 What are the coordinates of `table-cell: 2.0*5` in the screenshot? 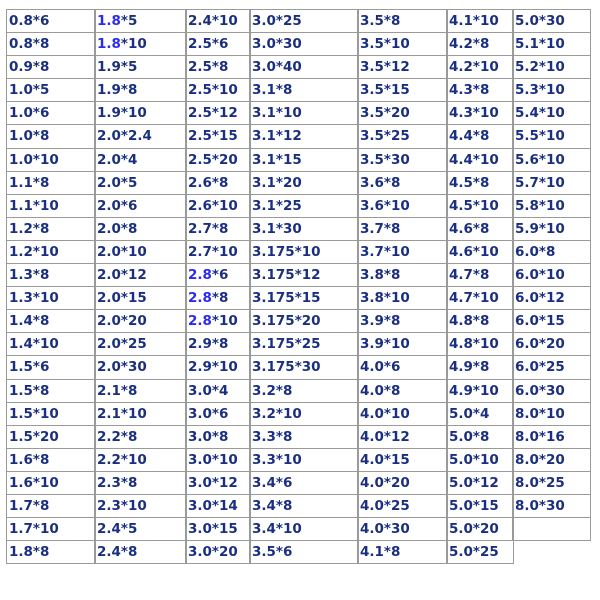 It's located at (140, 182).